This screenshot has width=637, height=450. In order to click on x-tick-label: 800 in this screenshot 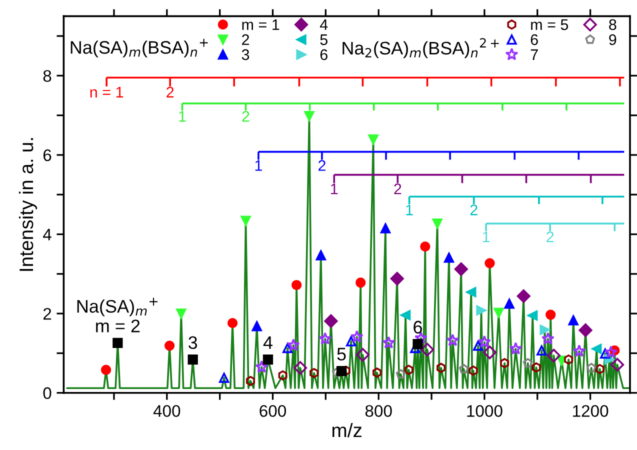, I will do `click(378, 411)`.